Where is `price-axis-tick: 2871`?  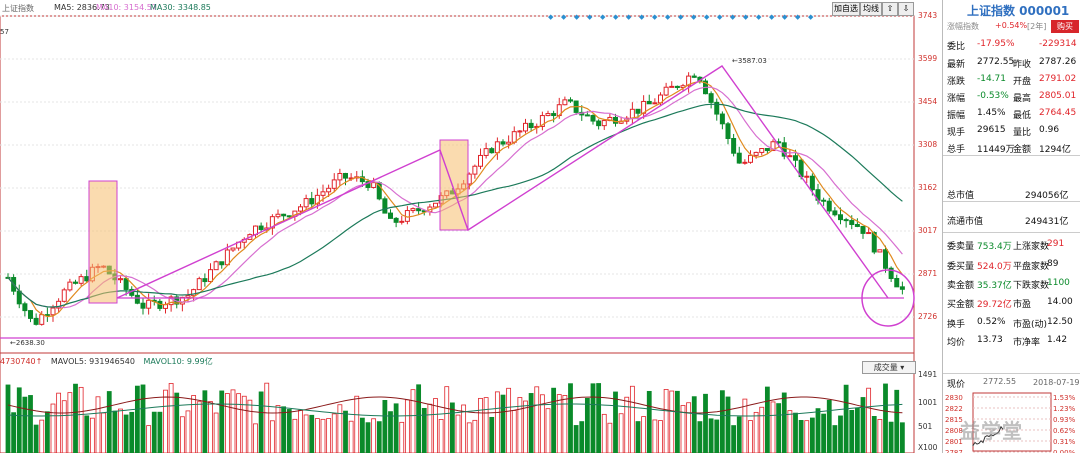 price-axis-tick: 2871 is located at coordinates (928, 273).